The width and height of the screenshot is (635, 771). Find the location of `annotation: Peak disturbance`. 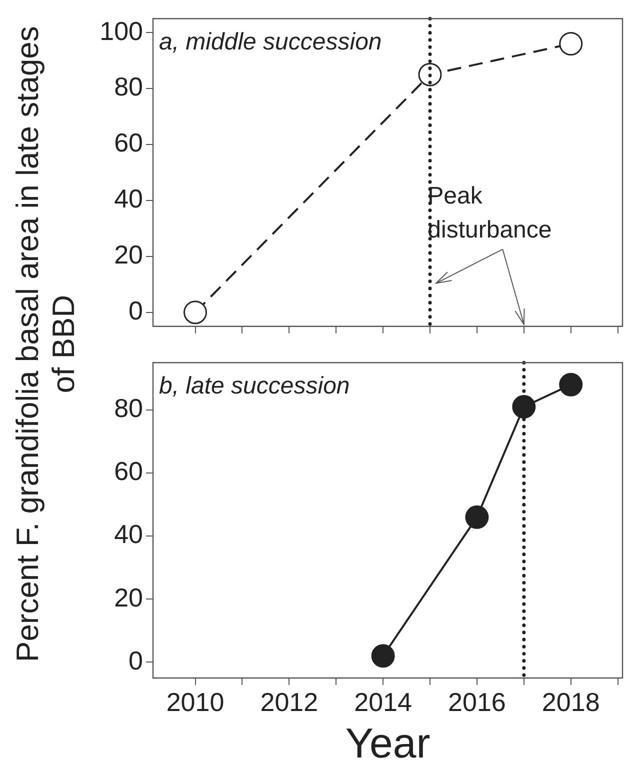

annotation: Peak disturbance is located at coordinates (490, 213).